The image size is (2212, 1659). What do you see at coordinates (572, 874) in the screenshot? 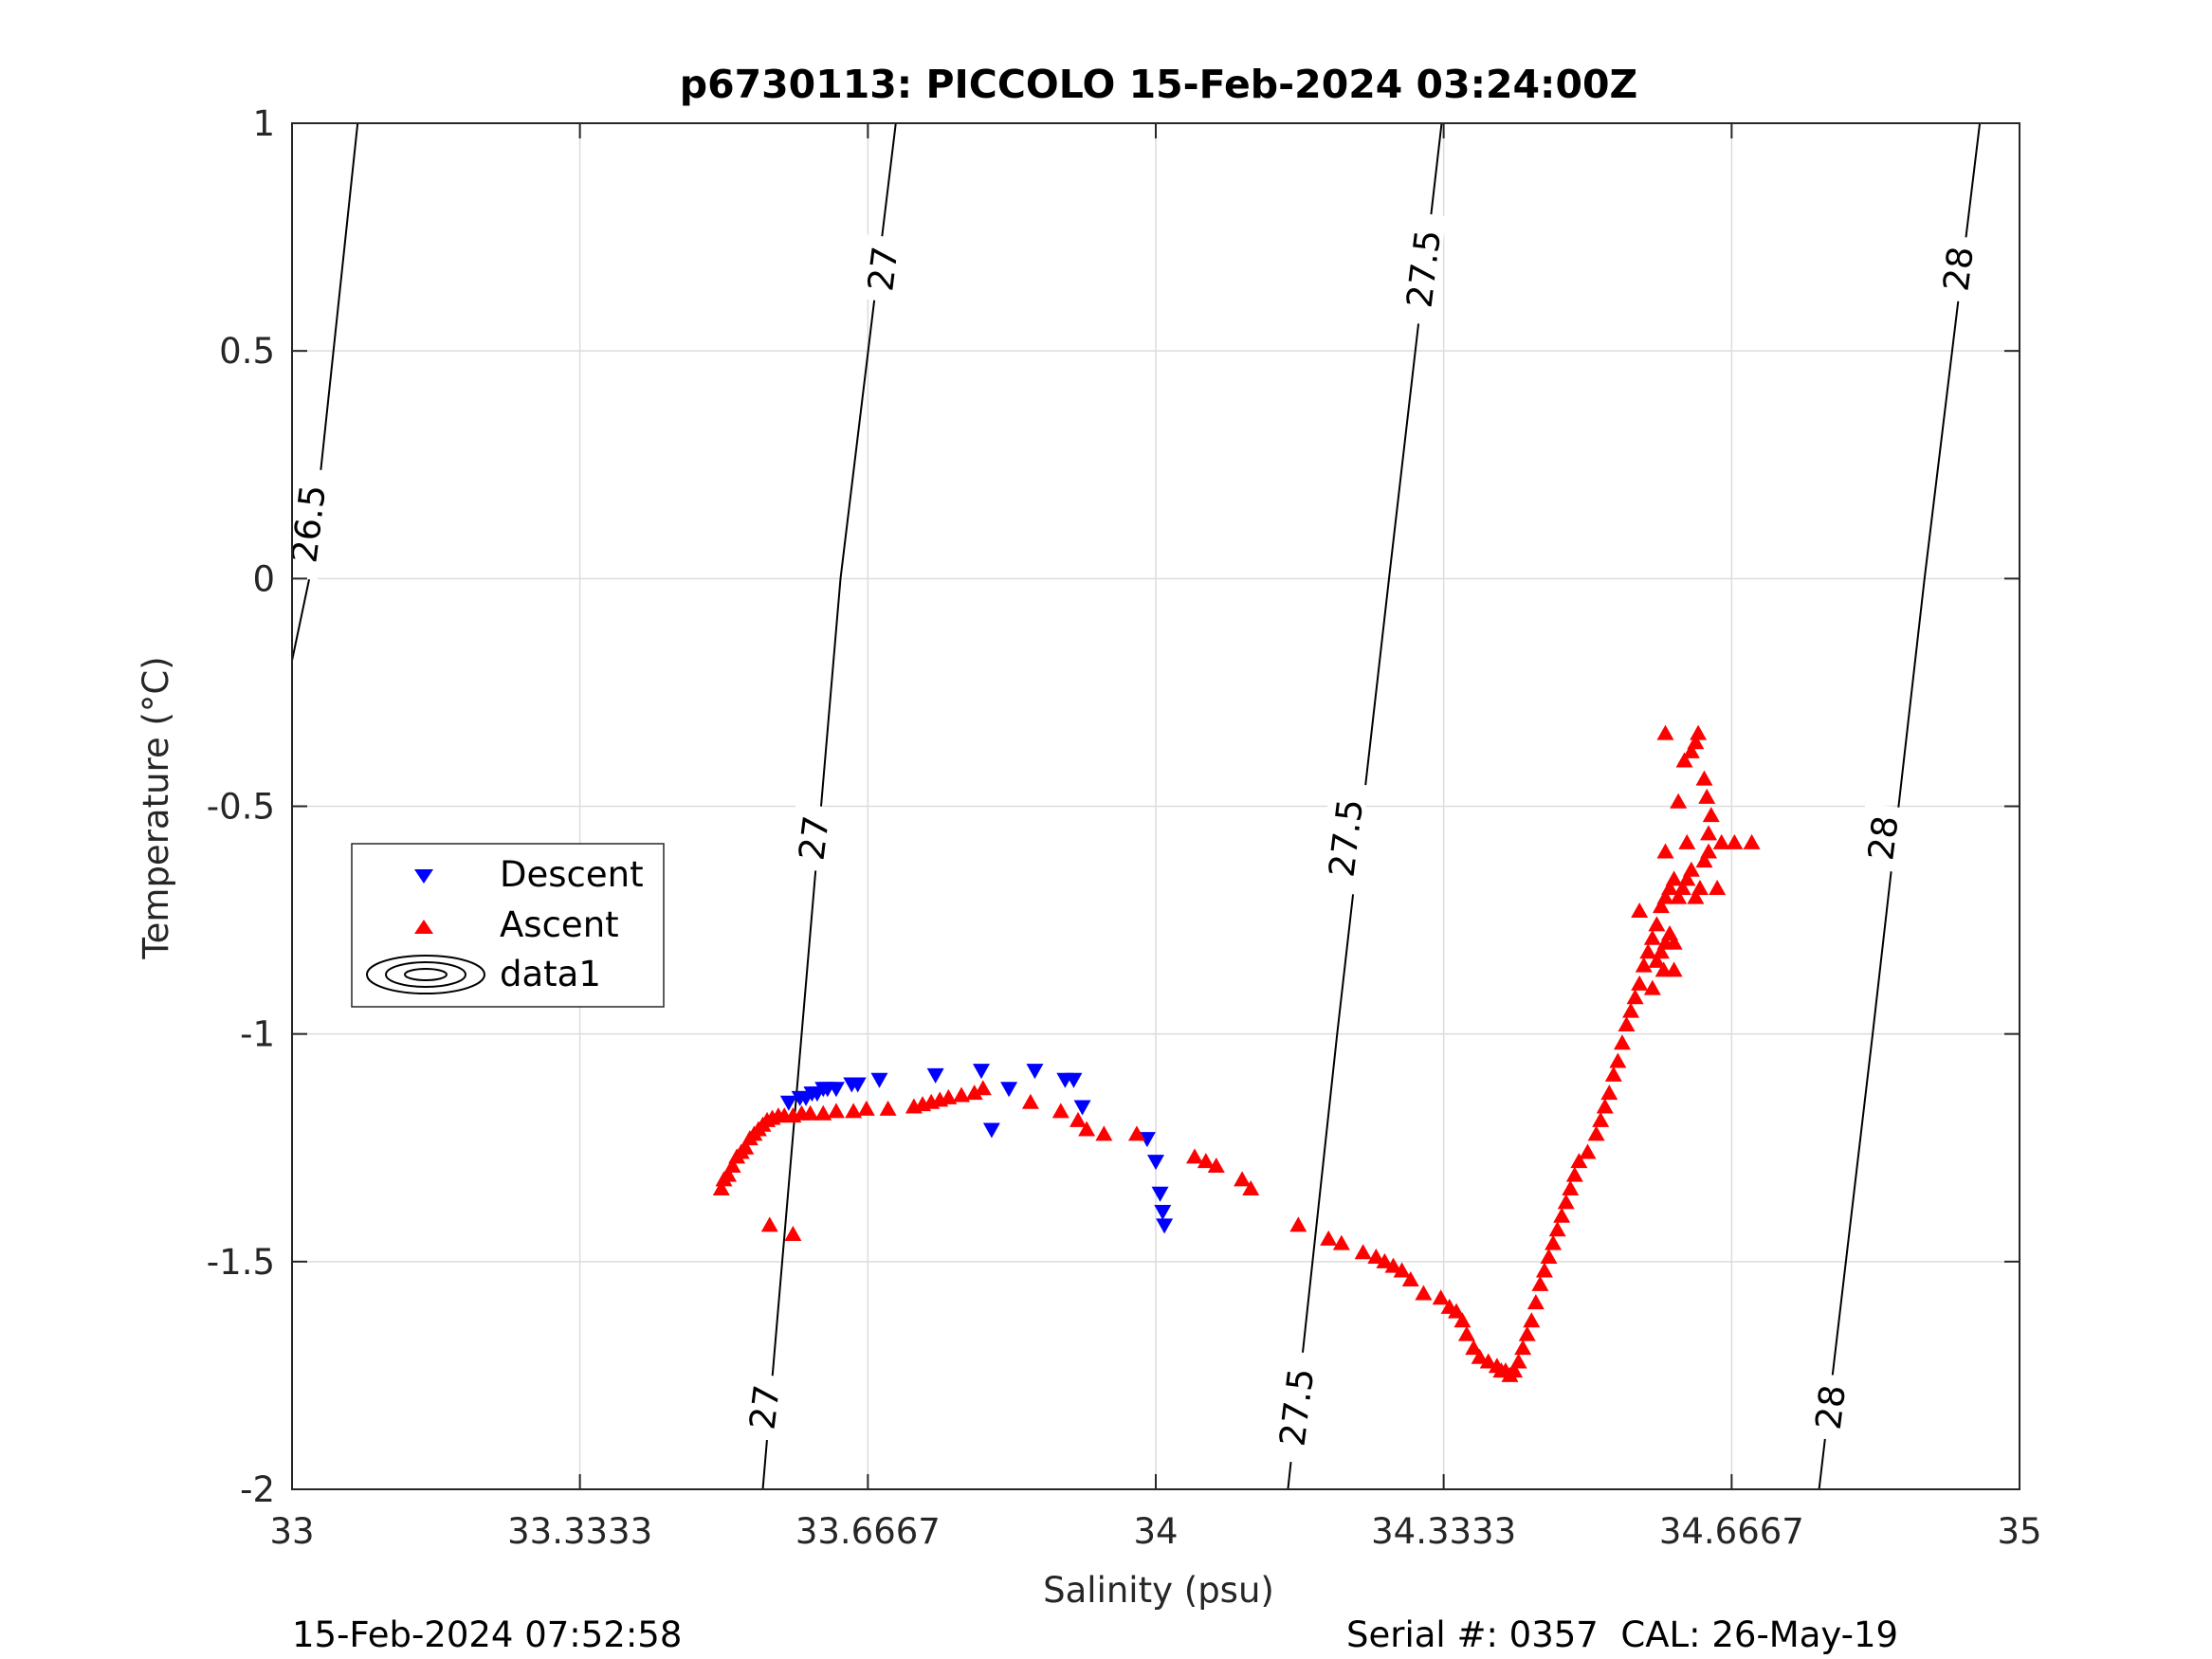
I see `legend-descent-label: Descent` at bounding box center [572, 874].